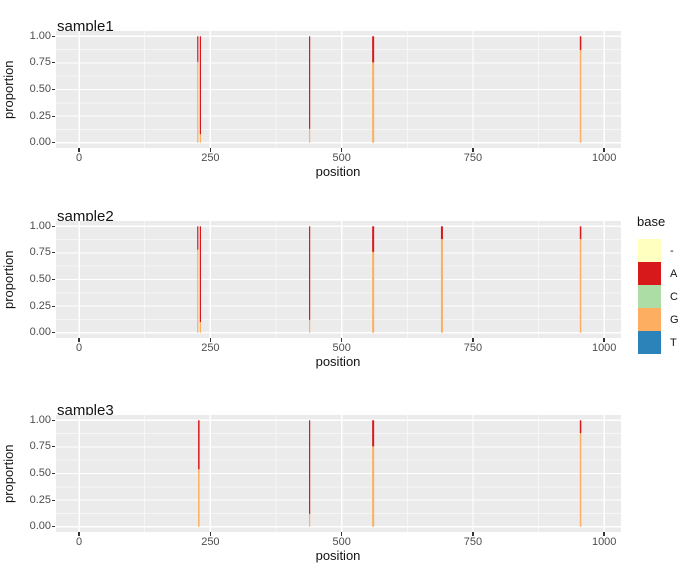  What do you see at coordinates (672, 250) in the screenshot?
I see `legend-label: -` at bounding box center [672, 250].